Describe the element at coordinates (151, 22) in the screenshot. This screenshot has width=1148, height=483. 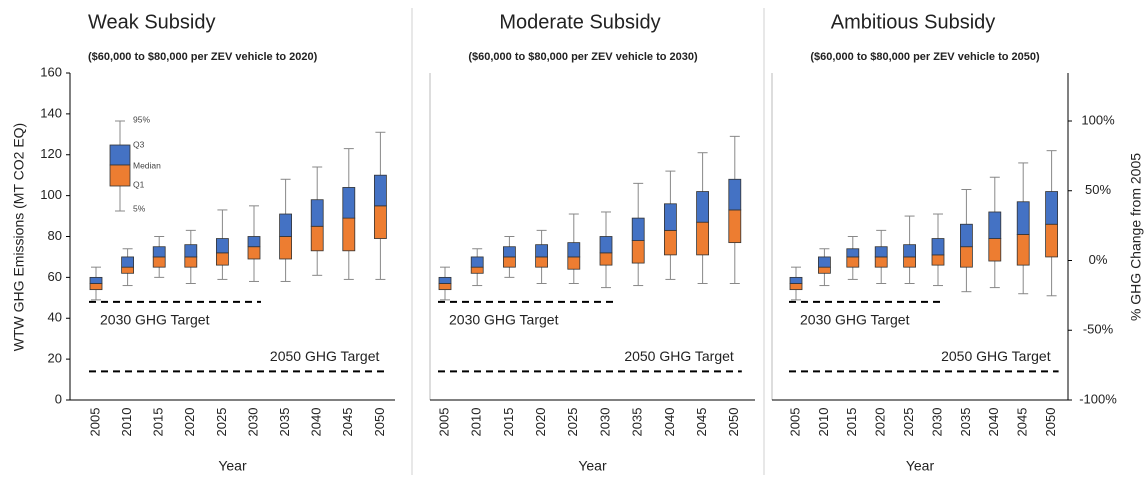
I see `panel-title: Weak Subsidy` at that location.